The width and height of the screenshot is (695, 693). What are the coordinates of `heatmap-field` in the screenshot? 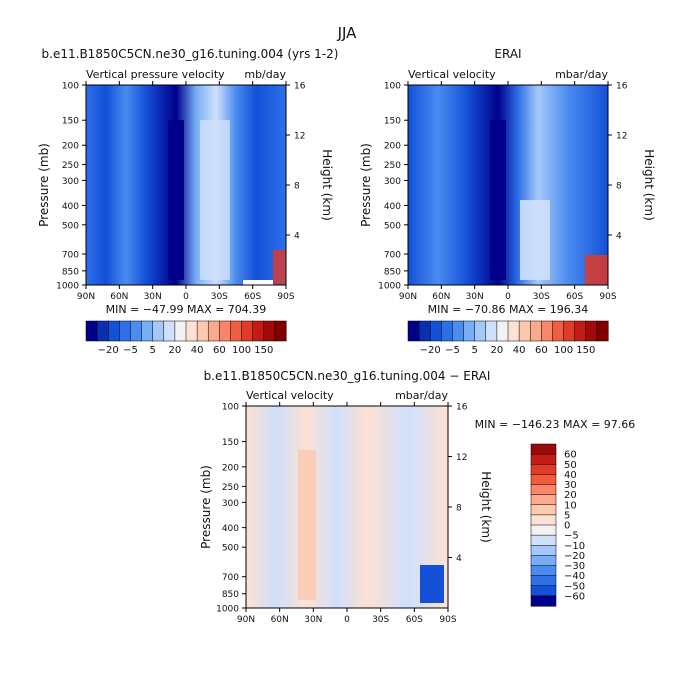 It's located at (508, 185).